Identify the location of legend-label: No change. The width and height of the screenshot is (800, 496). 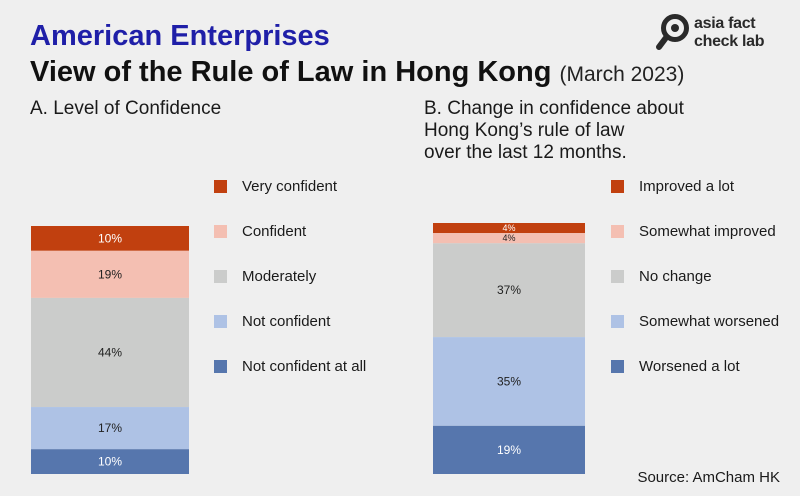
(675, 276).